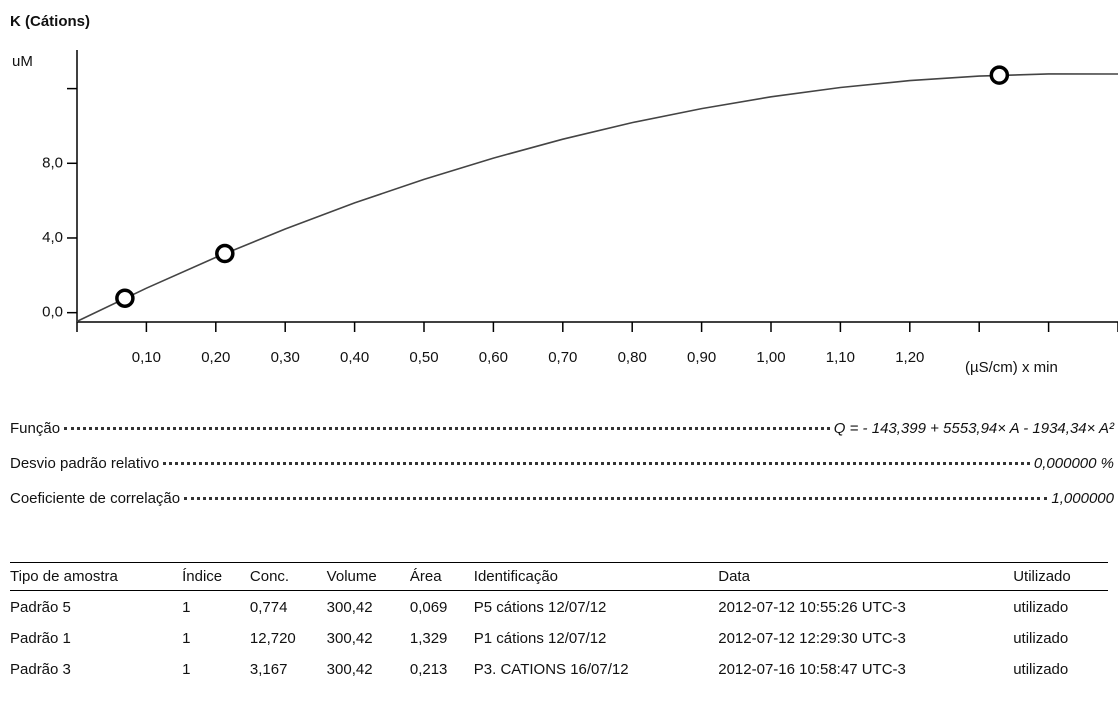 This screenshot has height=705, width=1118. Describe the element at coordinates (909, 357) in the screenshot. I see `x-tick-label: 1,20` at that location.